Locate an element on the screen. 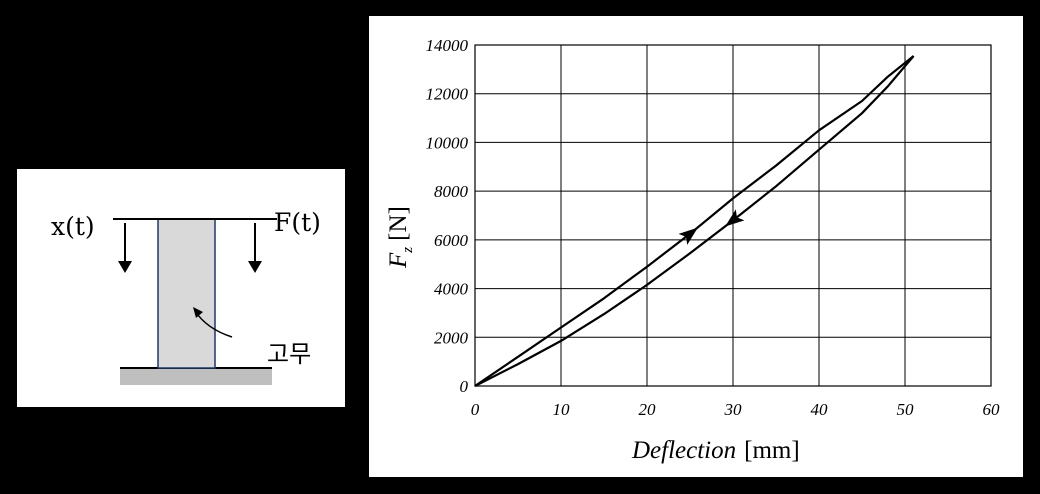 The width and height of the screenshot is (1040, 494). x-tick-label: 10 is located at coordinates (562, 409).